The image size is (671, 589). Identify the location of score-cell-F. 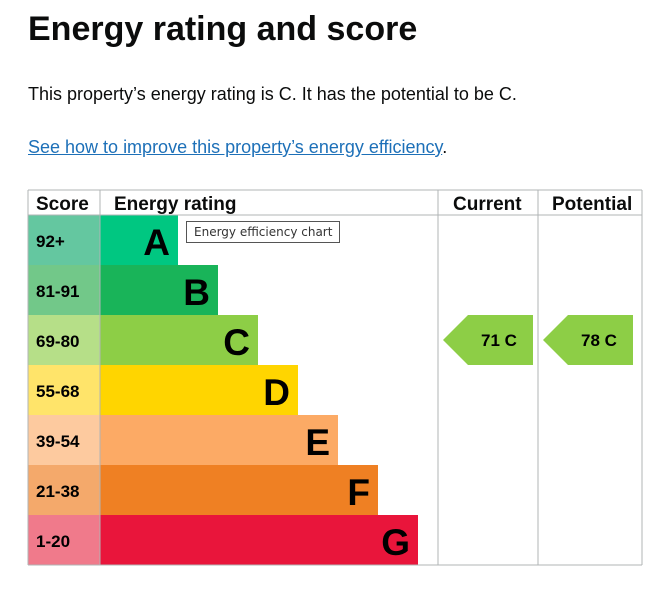
(64, 490).